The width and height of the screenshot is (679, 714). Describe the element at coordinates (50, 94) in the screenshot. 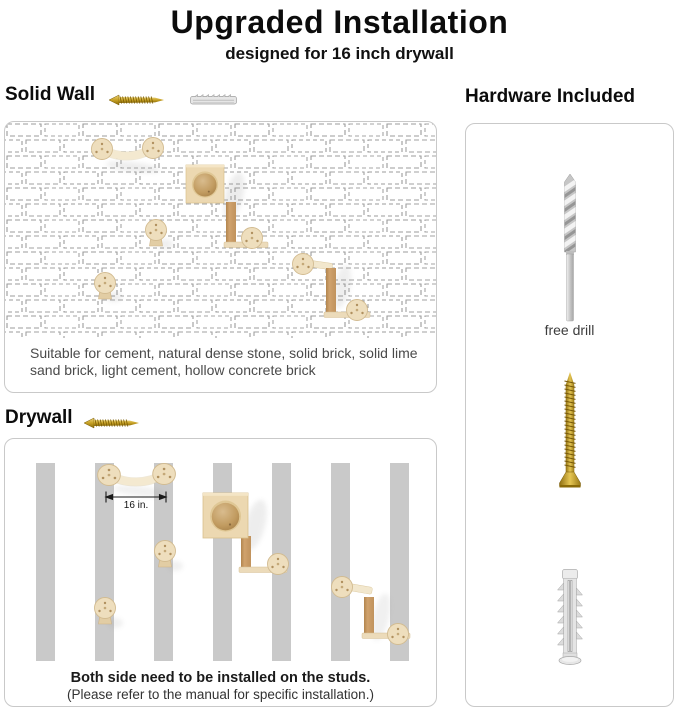

I see `solid-wall-heading: Solid Wall` at that location.